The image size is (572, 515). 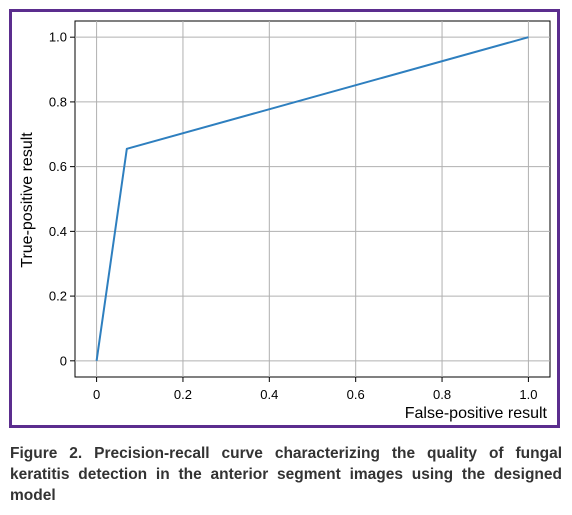 I want to click on y-tick-label: 0, so click(x=63, y=360).